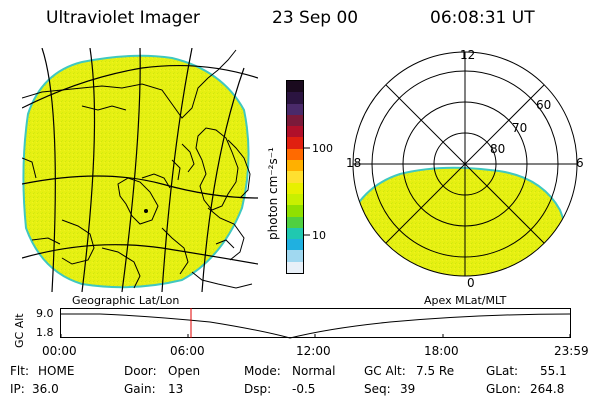  I want to click on altitude-ytick-1.8: 1.8, so click(45, 332).